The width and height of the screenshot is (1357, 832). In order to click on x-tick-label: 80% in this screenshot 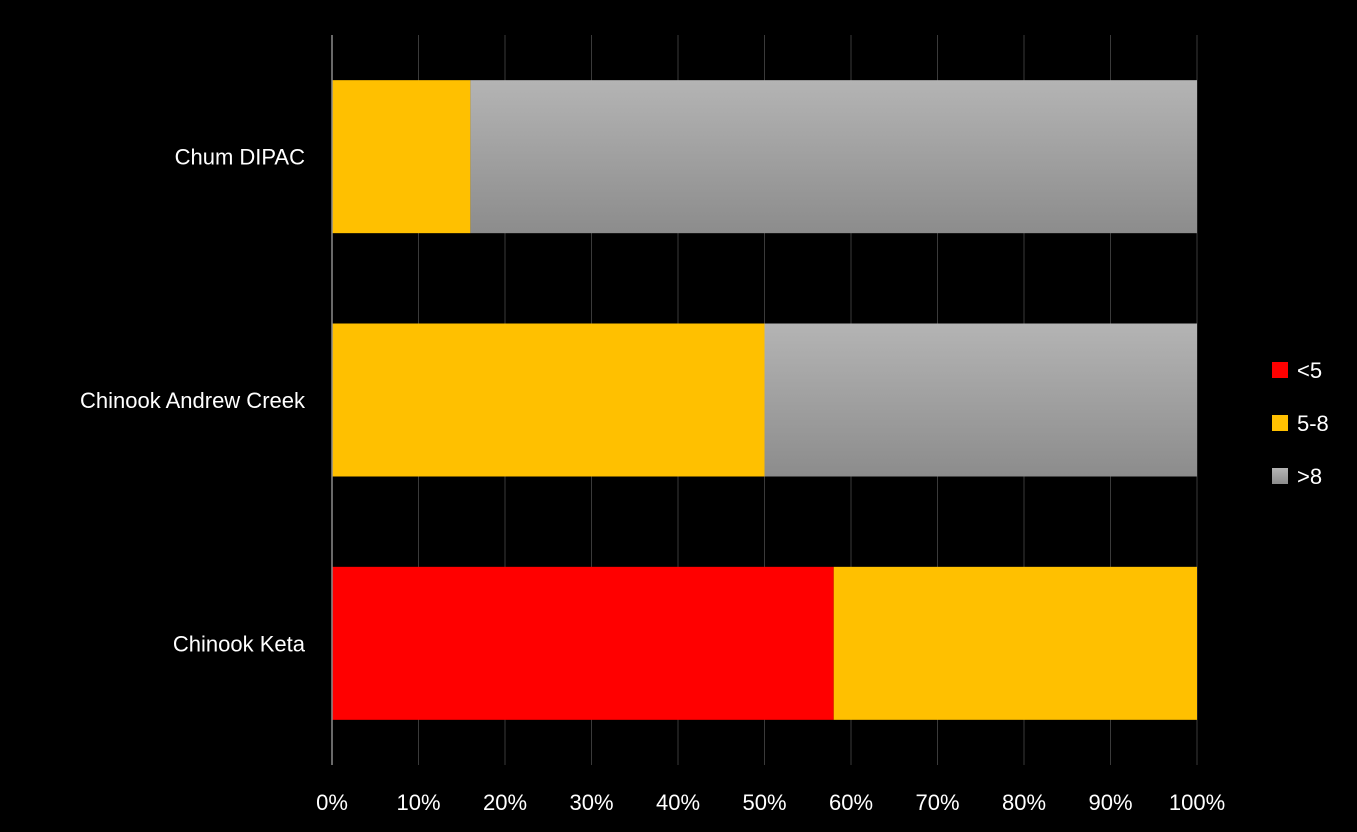, I will do `click(1024, 802)`.